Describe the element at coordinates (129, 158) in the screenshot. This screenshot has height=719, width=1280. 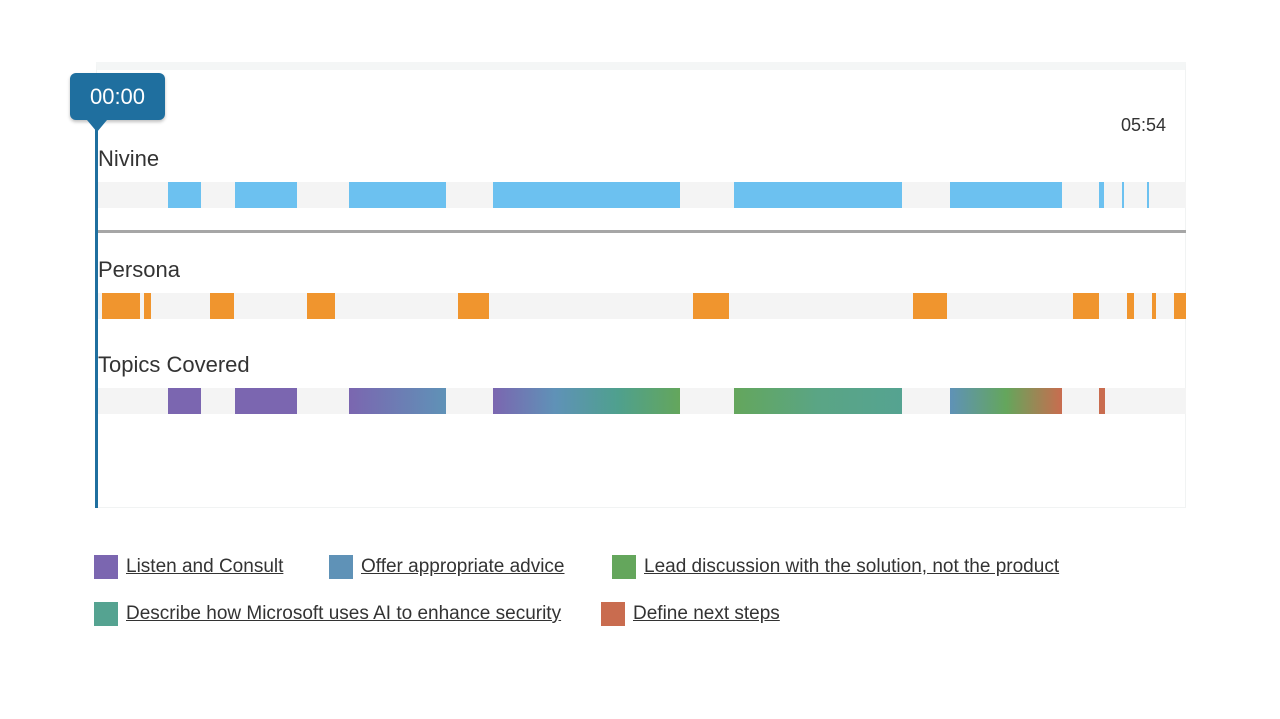
I see `row-label-speaker-1: Nivine` at that location.